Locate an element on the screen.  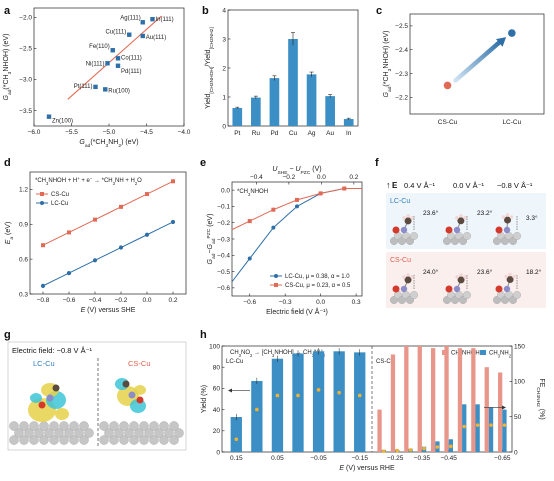
panel-h-frame is located at coordinates (367, 399).